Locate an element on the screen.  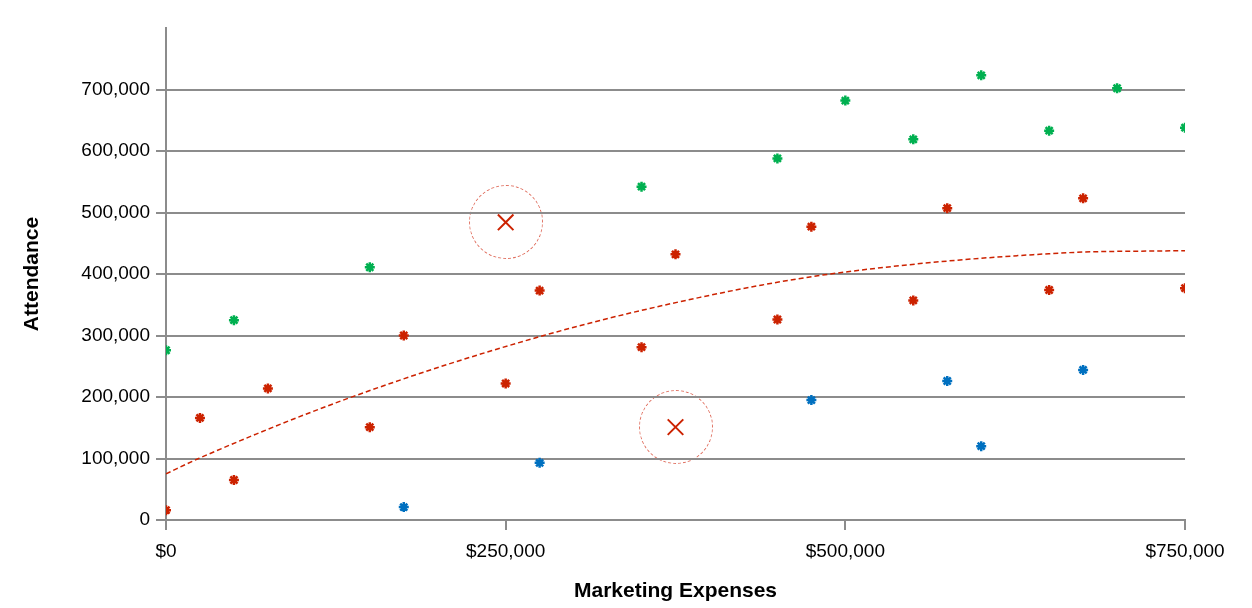
y-tick-label: 700,000 is located at coordinates (115, 88).